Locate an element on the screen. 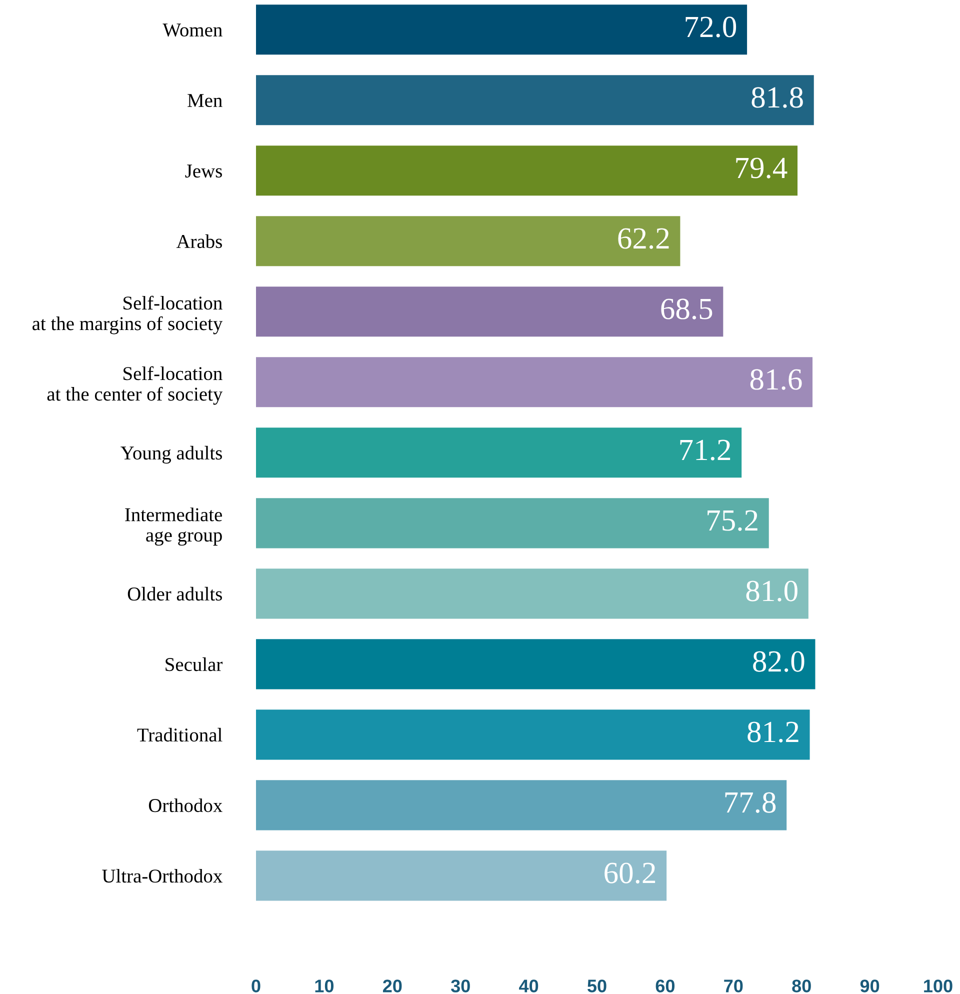  x-tick-label: 90 is located at coordinates (870, 986).